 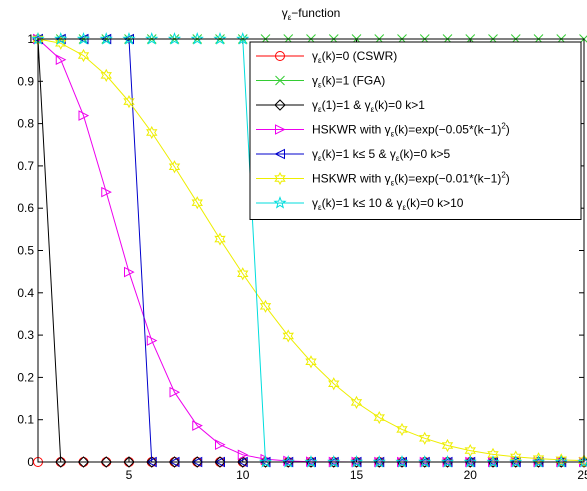 What do you see at coordinates (348, 82) in the screenshot?
I see `legend-label: γε(k)=1 (FGA)` at bounding box center [348, 82].